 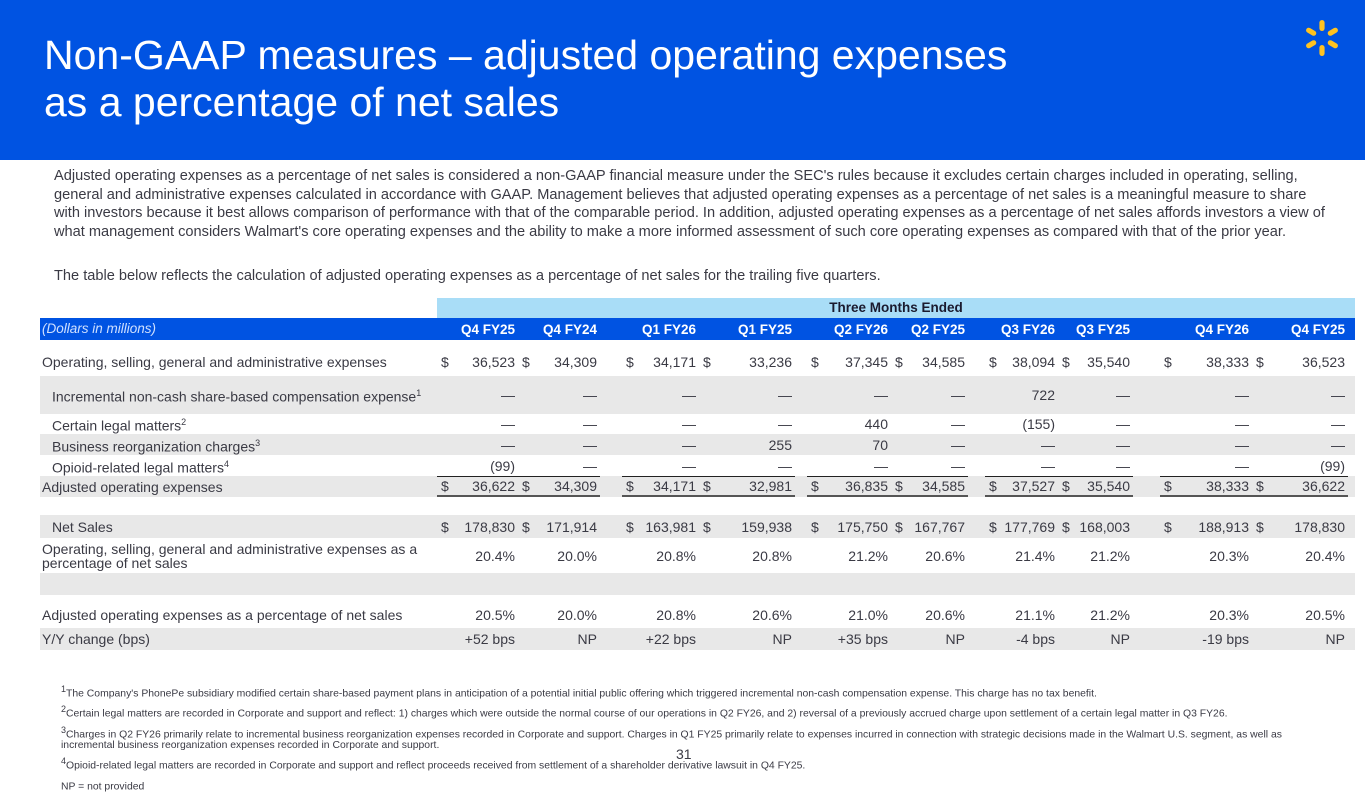 I want to click on cell-value: -4 bps, so click(x=1035, y=639).